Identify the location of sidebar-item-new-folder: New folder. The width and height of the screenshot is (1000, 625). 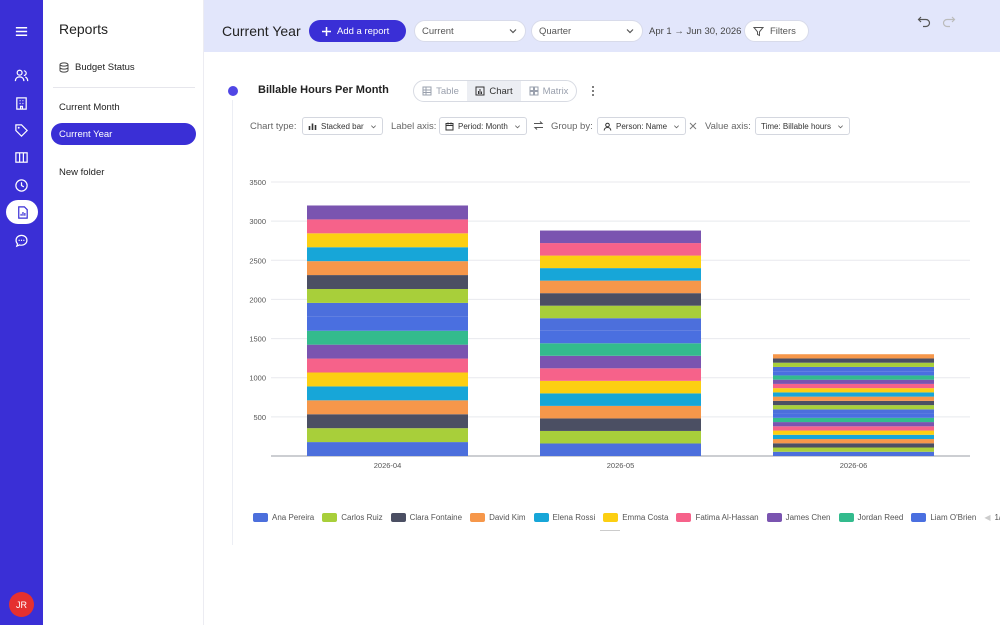
(123, 172).